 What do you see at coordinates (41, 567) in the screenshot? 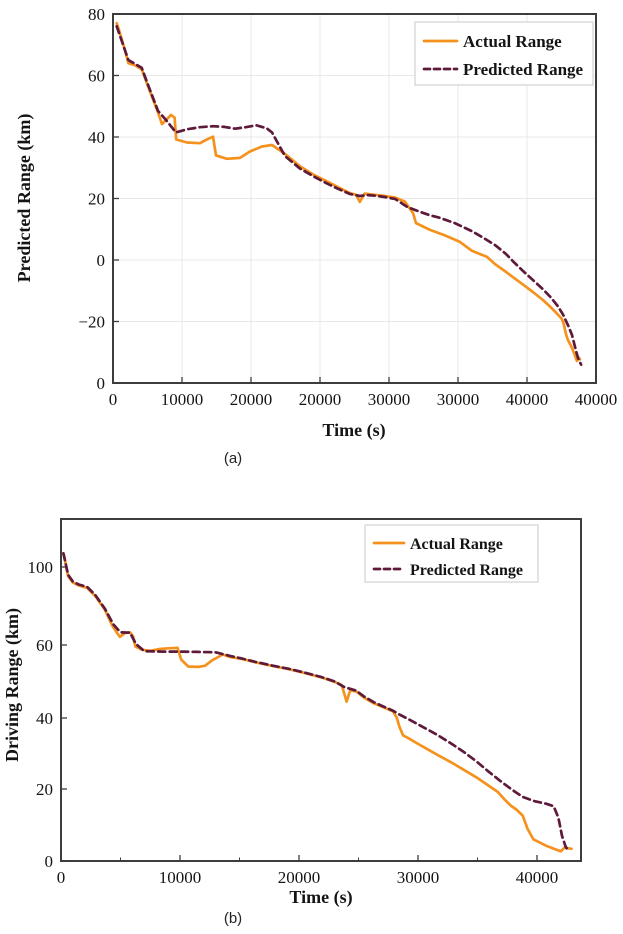
I see `svg-text: 100` at bounding box center [41, 567].